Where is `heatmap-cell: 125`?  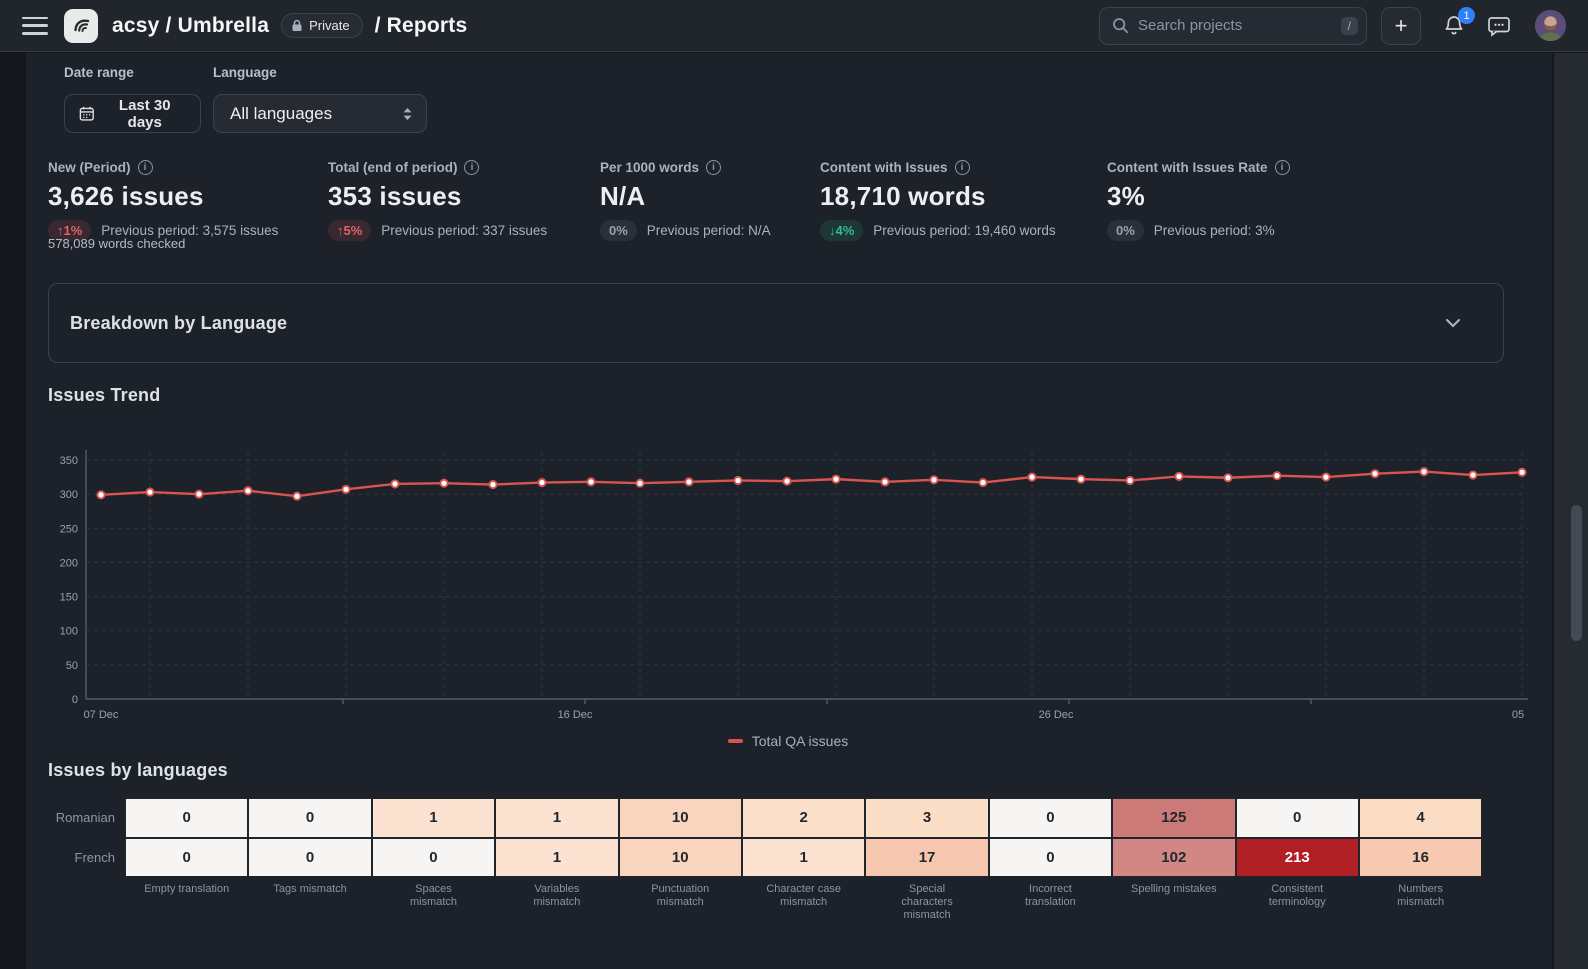
heatmap-cell: 125 is located at coordinates (1174, 818).